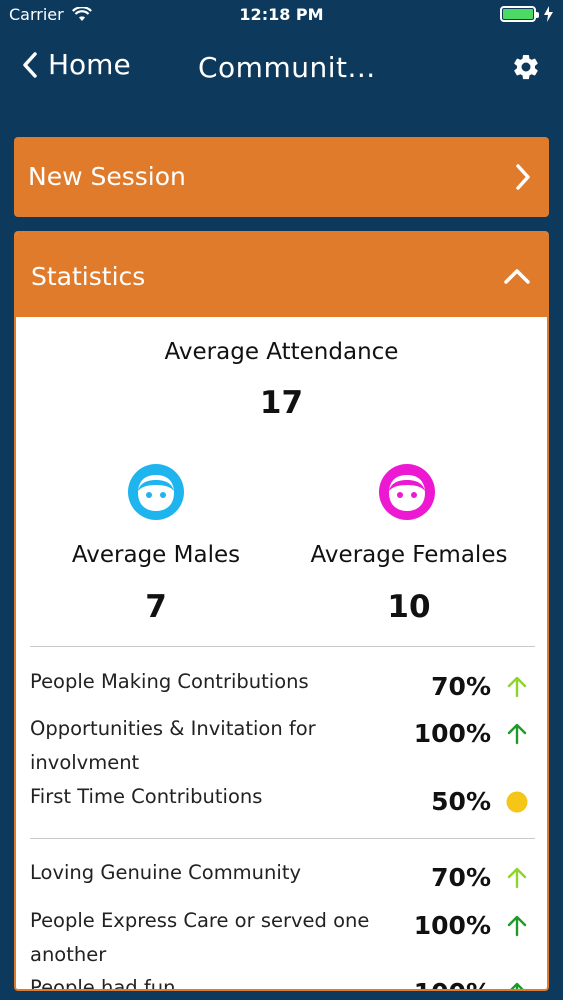 The width and height of the screenshot is (563, 1000). I want to click on back-label: Home, so click(89, 64).